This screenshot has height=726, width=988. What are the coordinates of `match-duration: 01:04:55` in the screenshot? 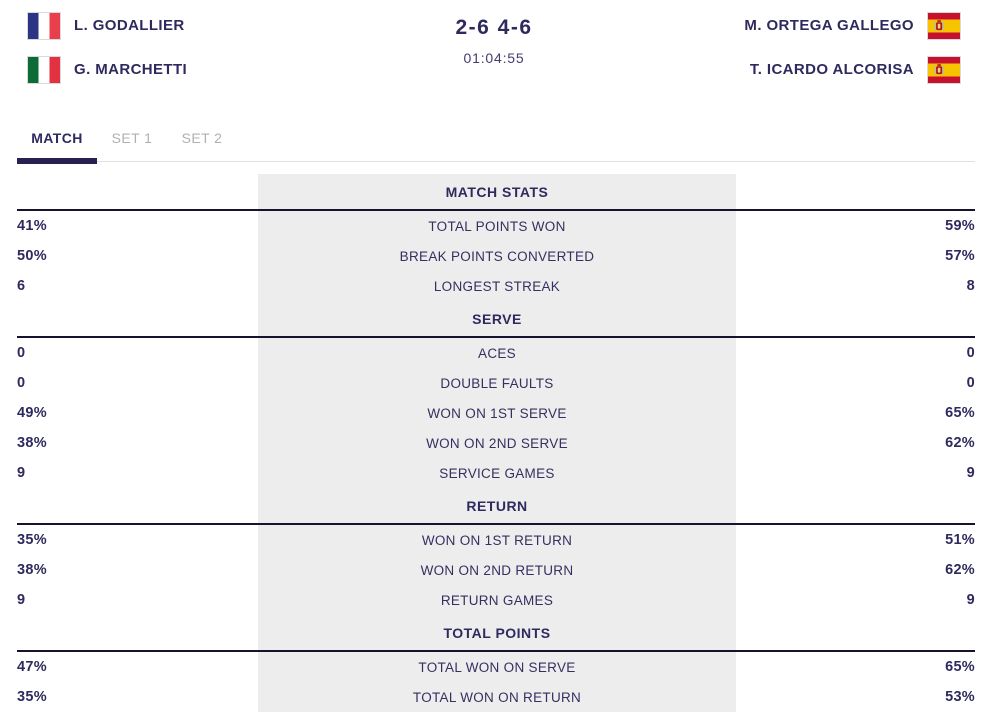 It's located at (494, 58).